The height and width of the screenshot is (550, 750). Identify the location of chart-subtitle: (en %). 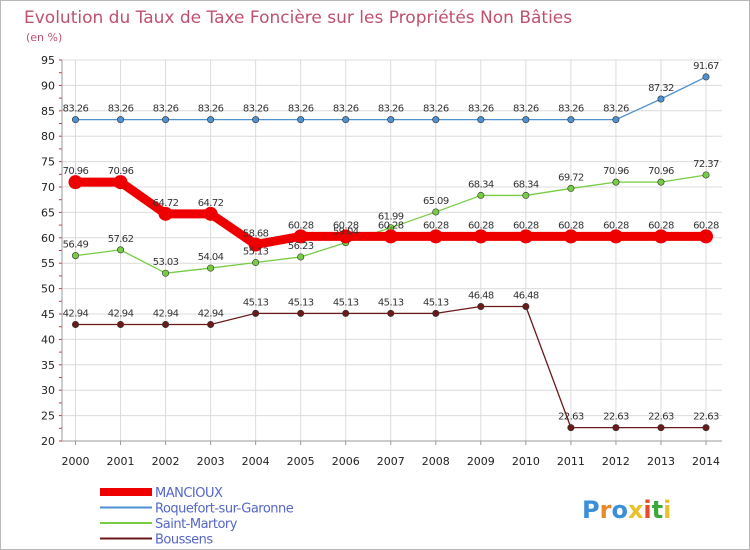
(44, 37).